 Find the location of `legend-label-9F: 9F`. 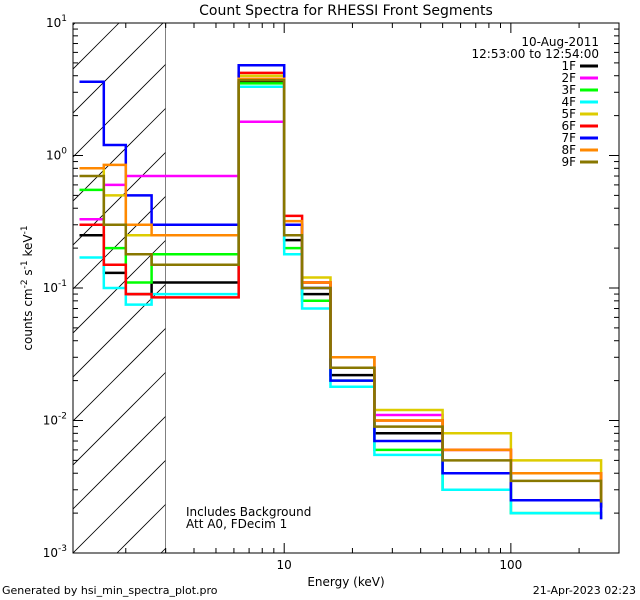

legend-label-9F: 9F is located at coordinates (568, 162).